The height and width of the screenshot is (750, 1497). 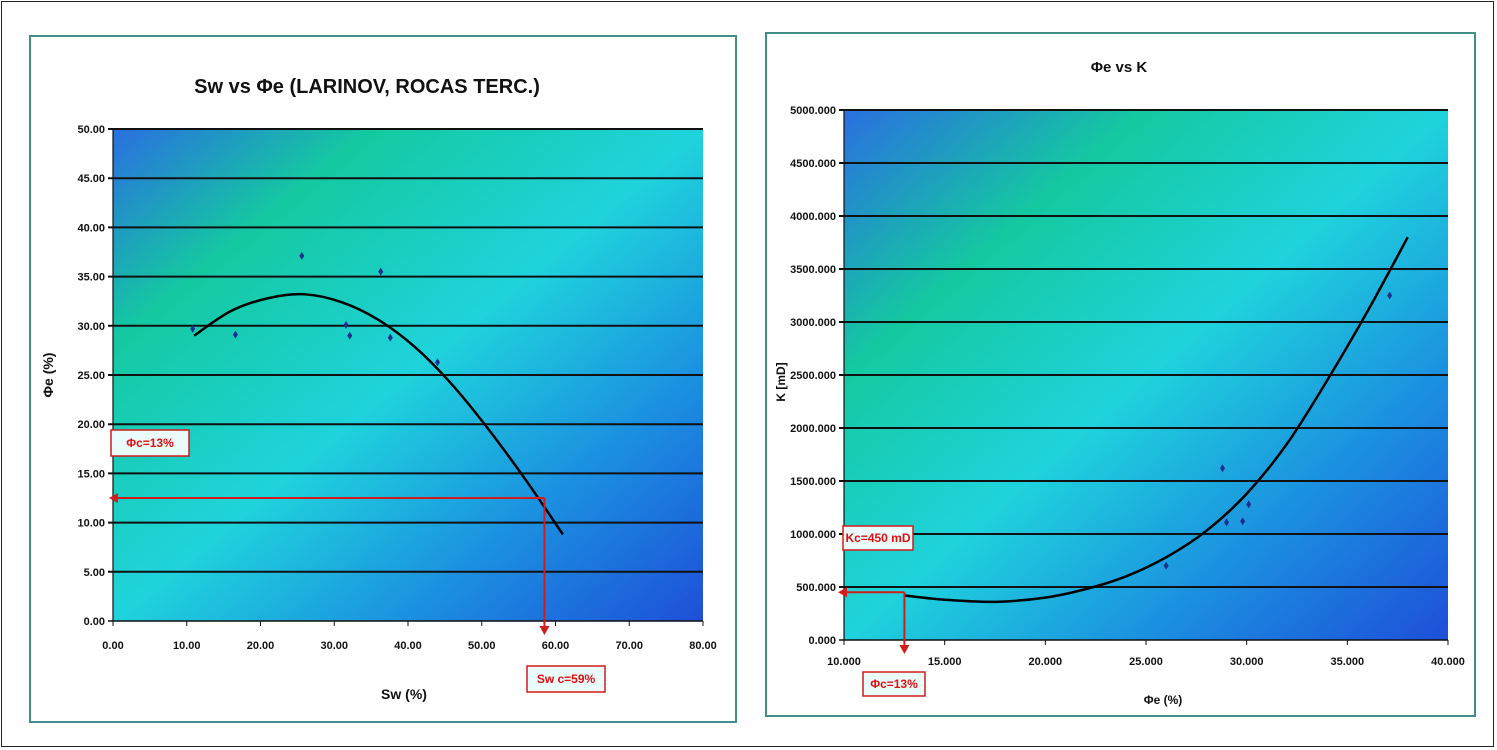 I want to click on y-tick-label: 0.000, so click(x=822, y=641).